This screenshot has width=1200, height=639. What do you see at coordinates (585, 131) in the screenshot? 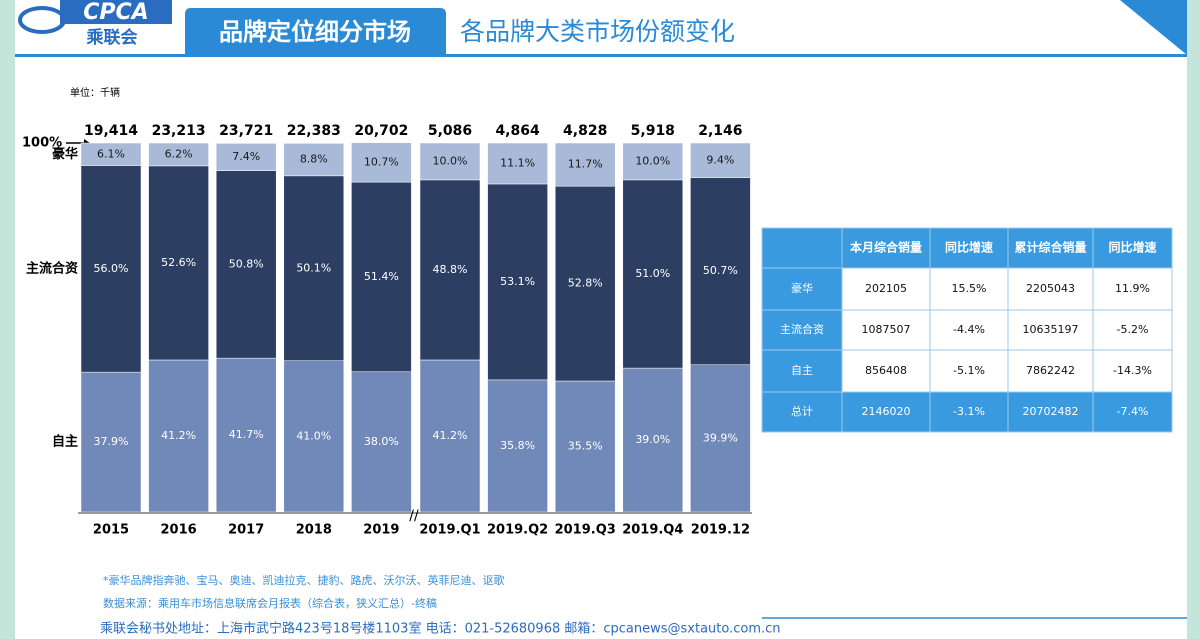
I see `total-label: 4,828` at bounding box center [585, 131].